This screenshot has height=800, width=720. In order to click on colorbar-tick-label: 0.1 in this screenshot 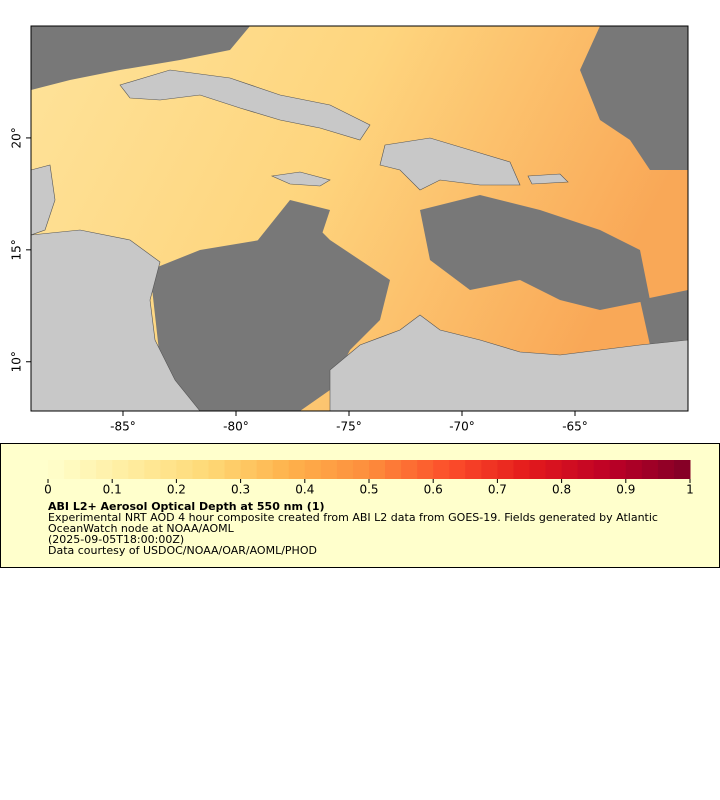, I will do `click(112, 490)`.